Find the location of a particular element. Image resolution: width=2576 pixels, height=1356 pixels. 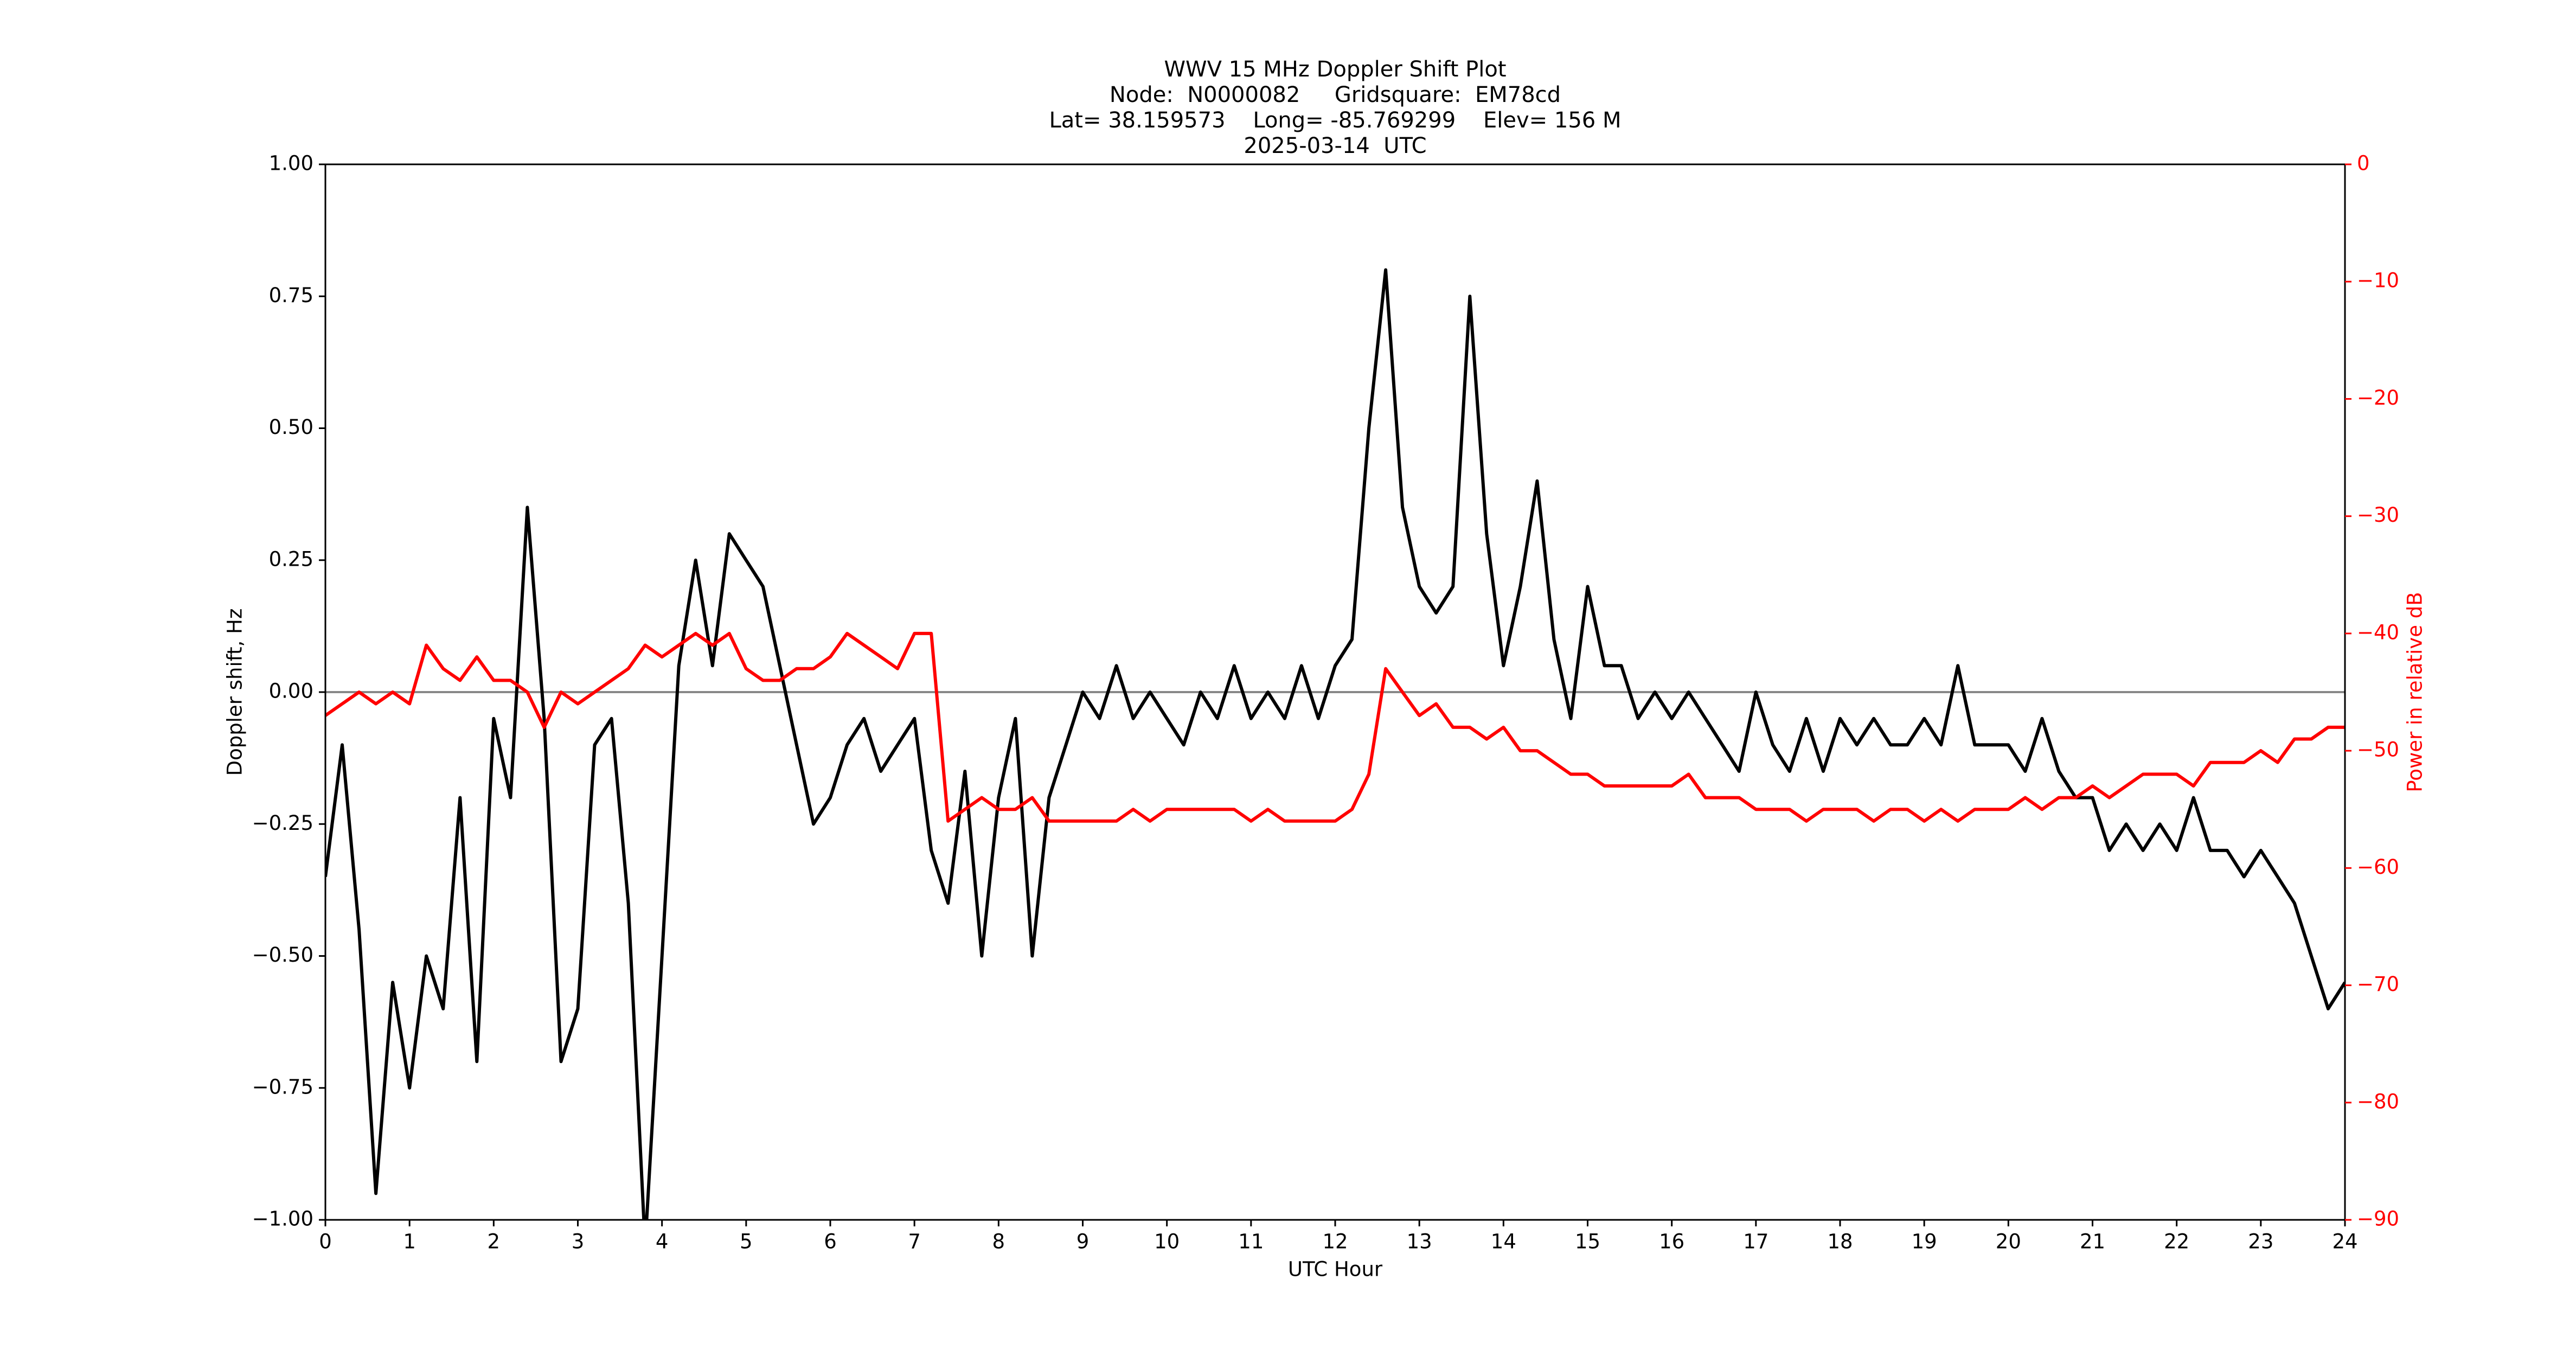

data-line is located at coordinates (1335, 727).